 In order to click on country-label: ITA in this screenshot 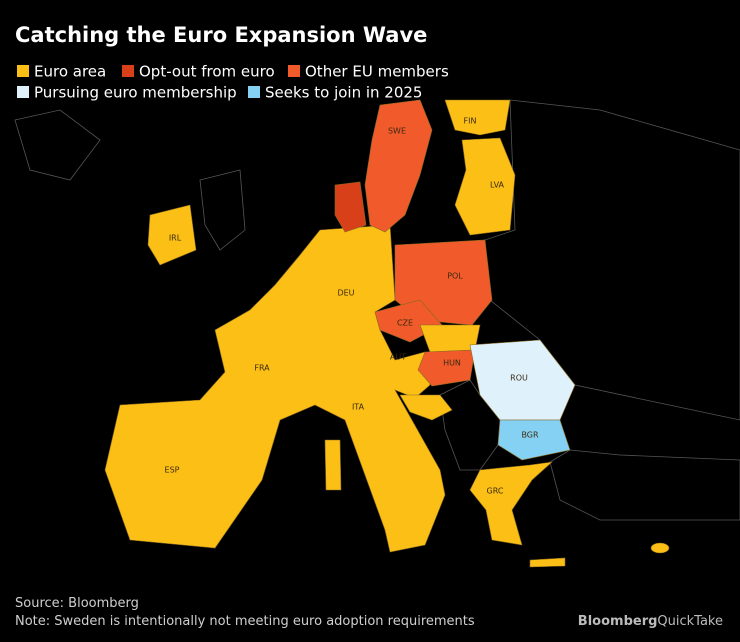, I will do `click(358, 407)`.